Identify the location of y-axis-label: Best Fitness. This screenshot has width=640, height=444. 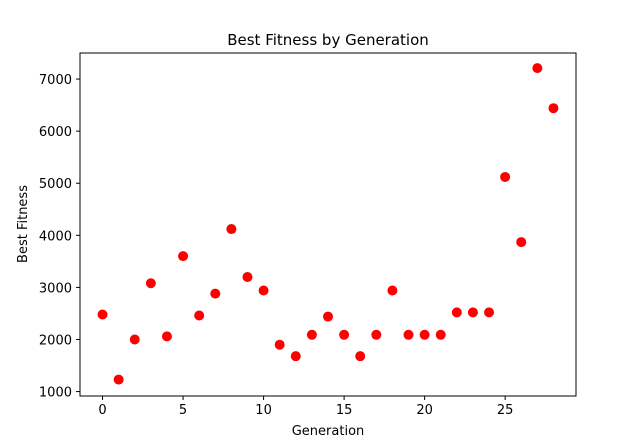
(23, 224).